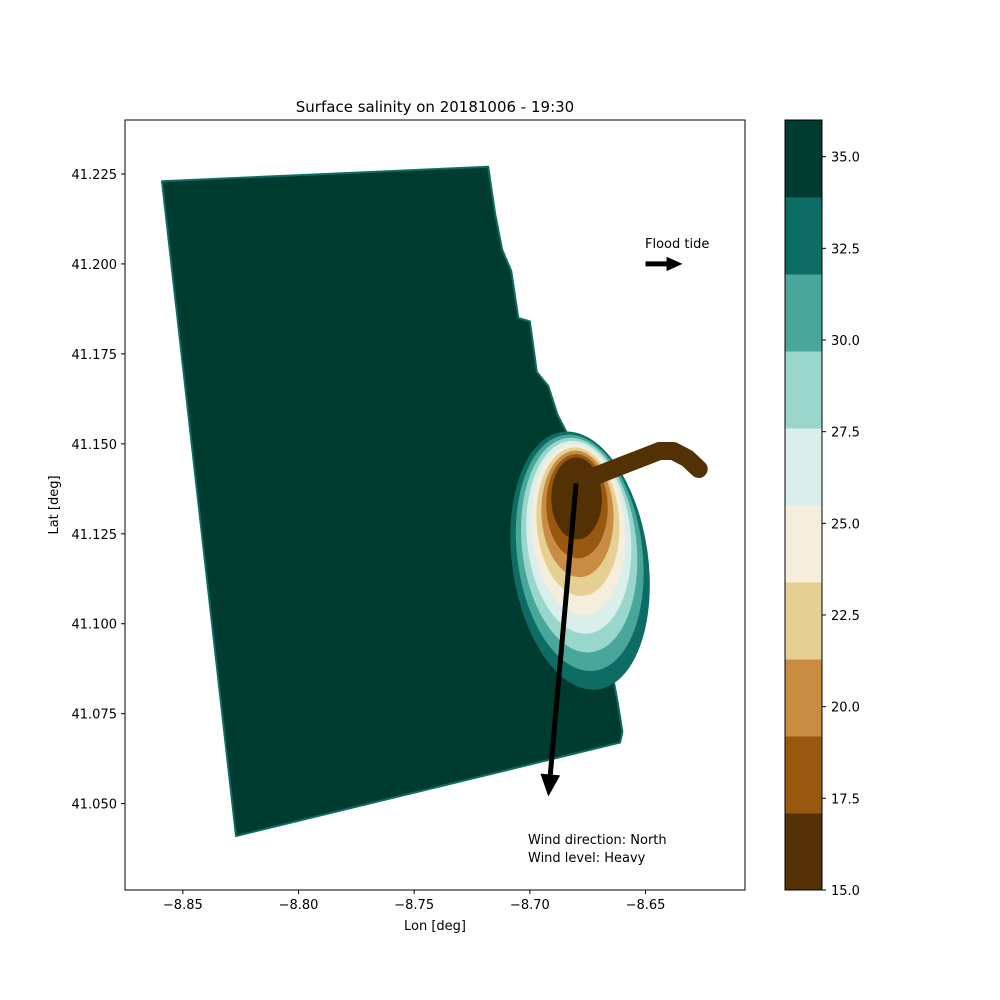  What do you see at coordinates (95, 355) in the screenshot?
I see `y-tick-label: 41.175` at bounding box center [95, 355].